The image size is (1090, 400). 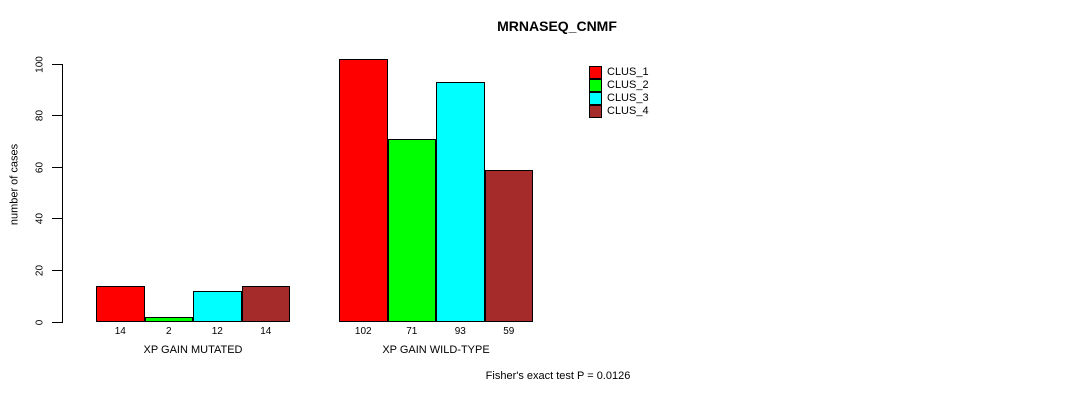 What do you see at coordinates (40, 116) in the screenshot?
I see `y-tick-label: 80` at bounding box center [40, 116].